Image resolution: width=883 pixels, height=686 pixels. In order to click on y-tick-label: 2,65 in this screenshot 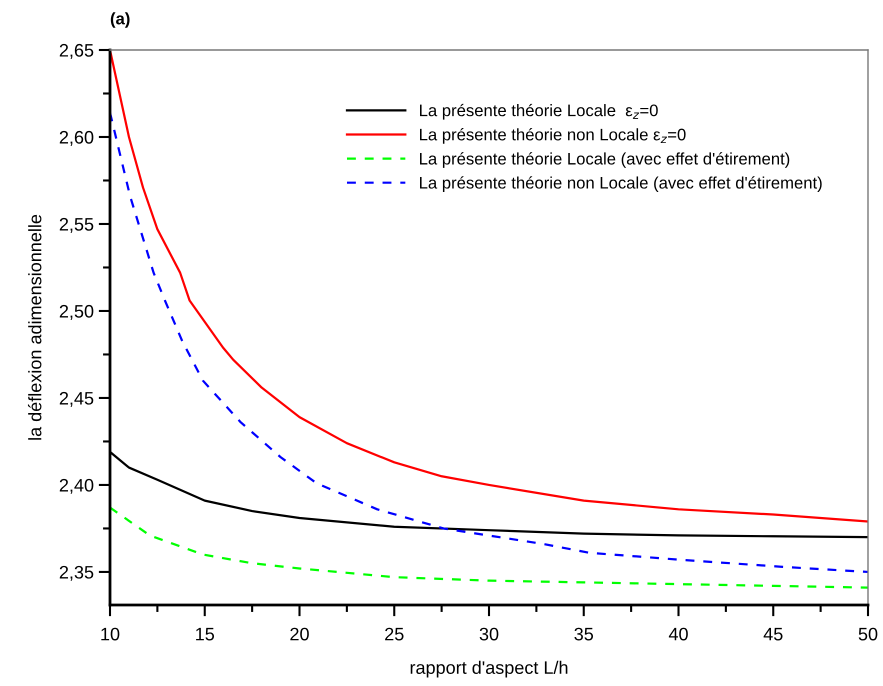, I will do `click(77, 51)`.